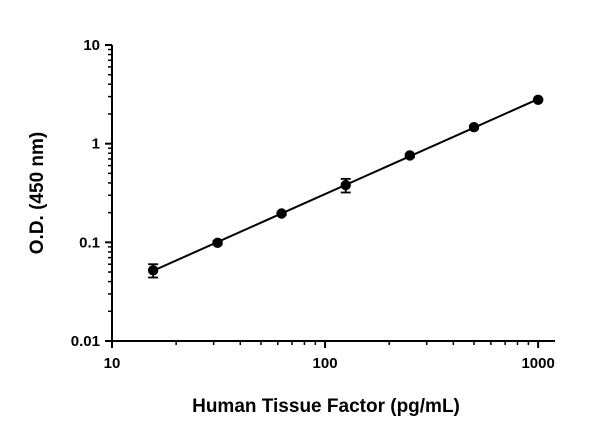 Image resolution: width=600 pixels, height=437 pixels. Describe the element at coordinates (326, 406) in the screenshot. I see `x-axis-label: Human Tissue Factor (pg/mL)` at that location.